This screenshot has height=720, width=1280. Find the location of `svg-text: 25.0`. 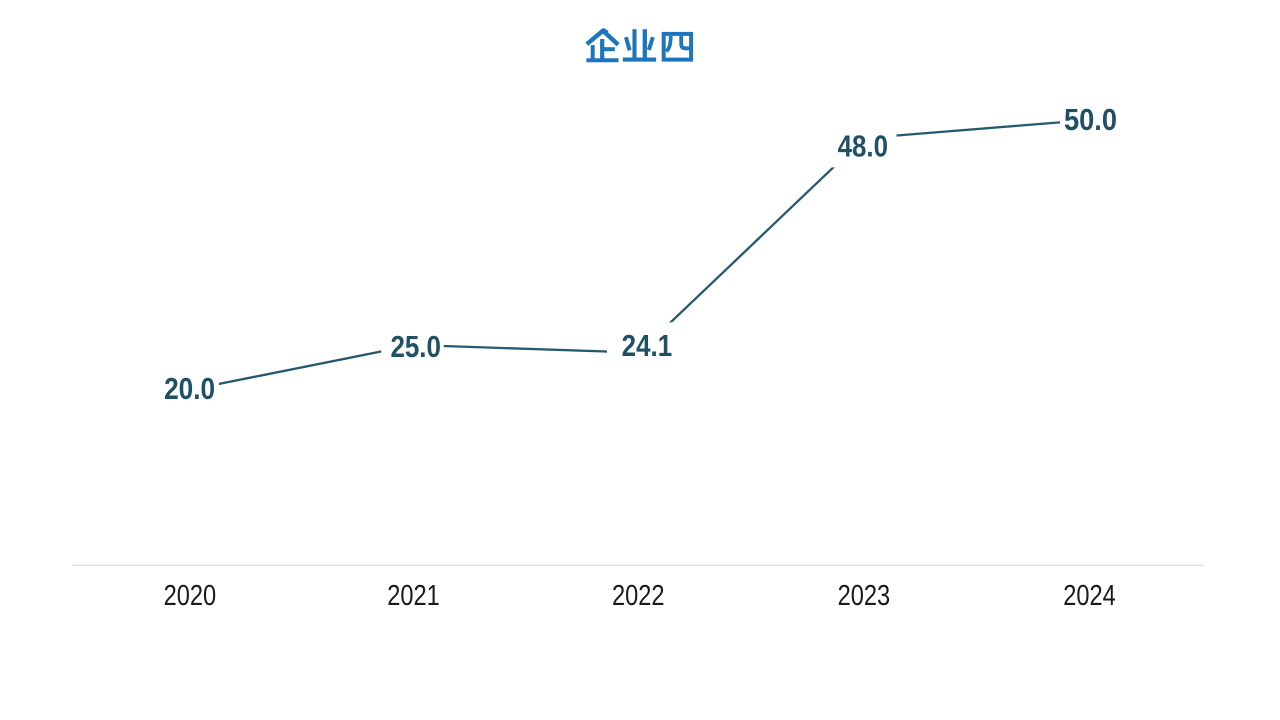

svg-text: 25.0 is located at coordinates (415, 347).